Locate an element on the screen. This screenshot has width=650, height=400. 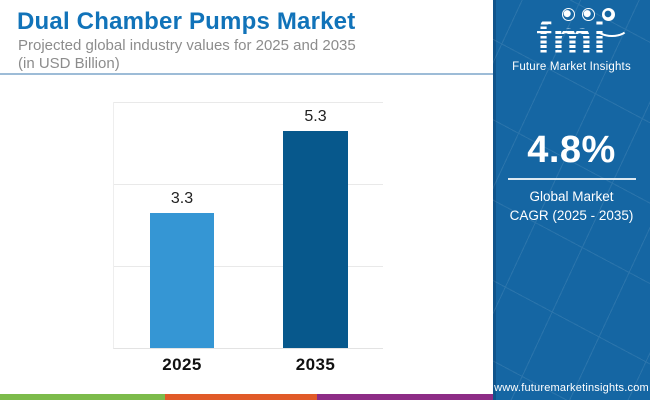
bar-2025 is located at coordinates (182, 280).